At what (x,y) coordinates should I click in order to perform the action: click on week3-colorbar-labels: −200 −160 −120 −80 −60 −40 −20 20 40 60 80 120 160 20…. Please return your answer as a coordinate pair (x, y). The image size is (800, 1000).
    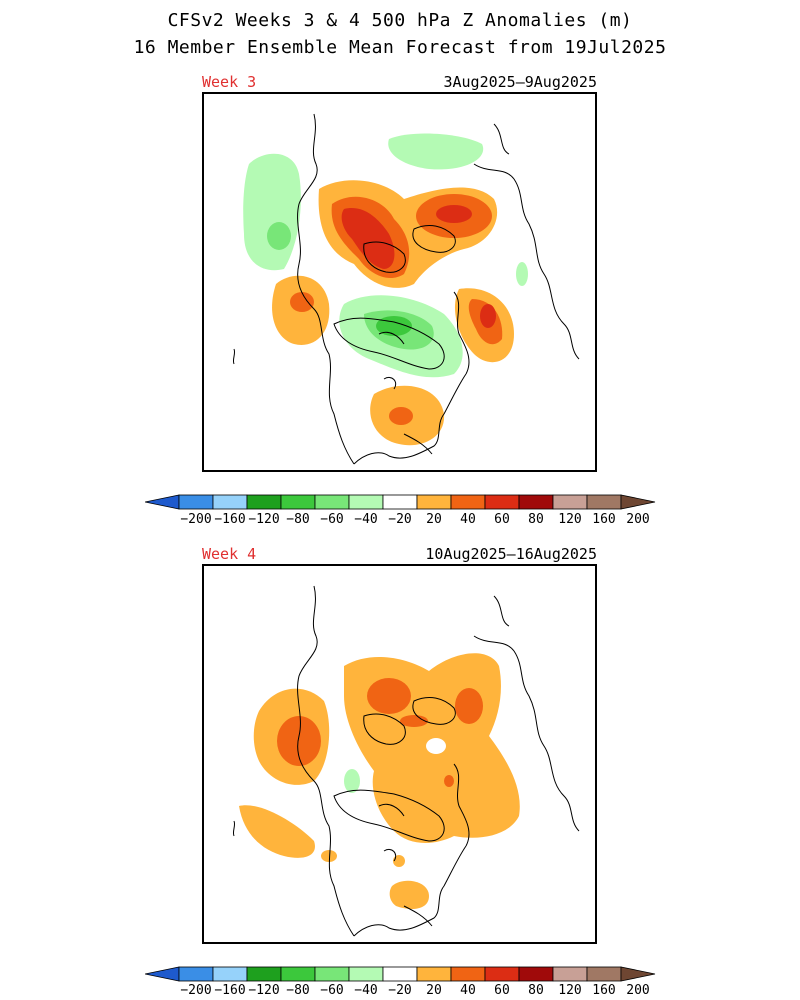
    Looking at the image, I should click on (401, 520).